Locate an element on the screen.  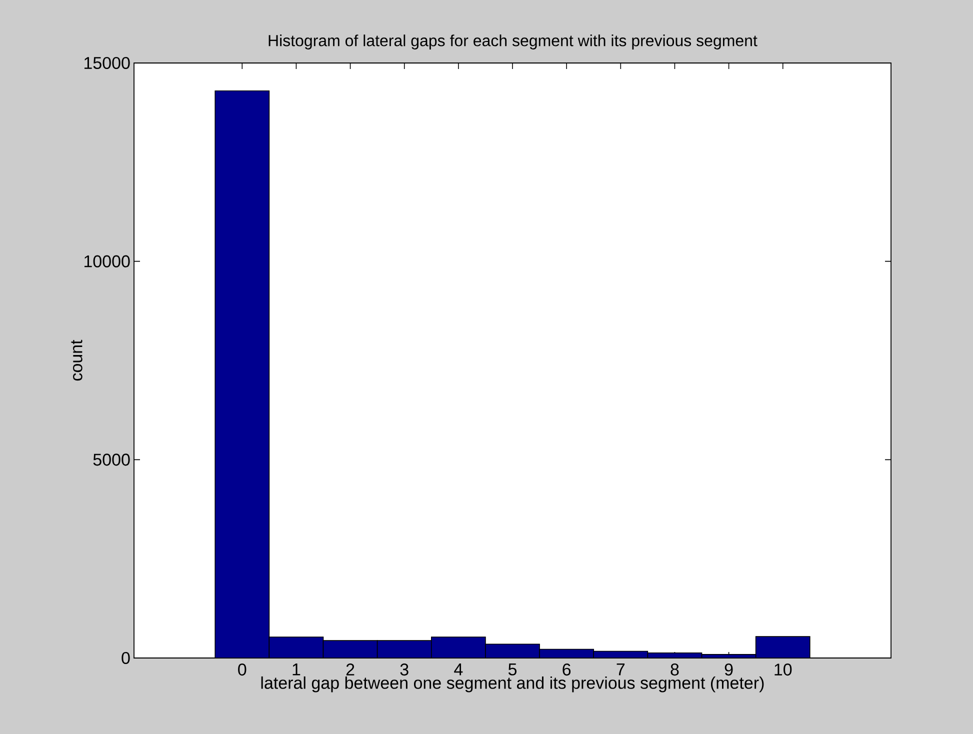
y-tick-label: 0 is located at coordinates (126, 658).